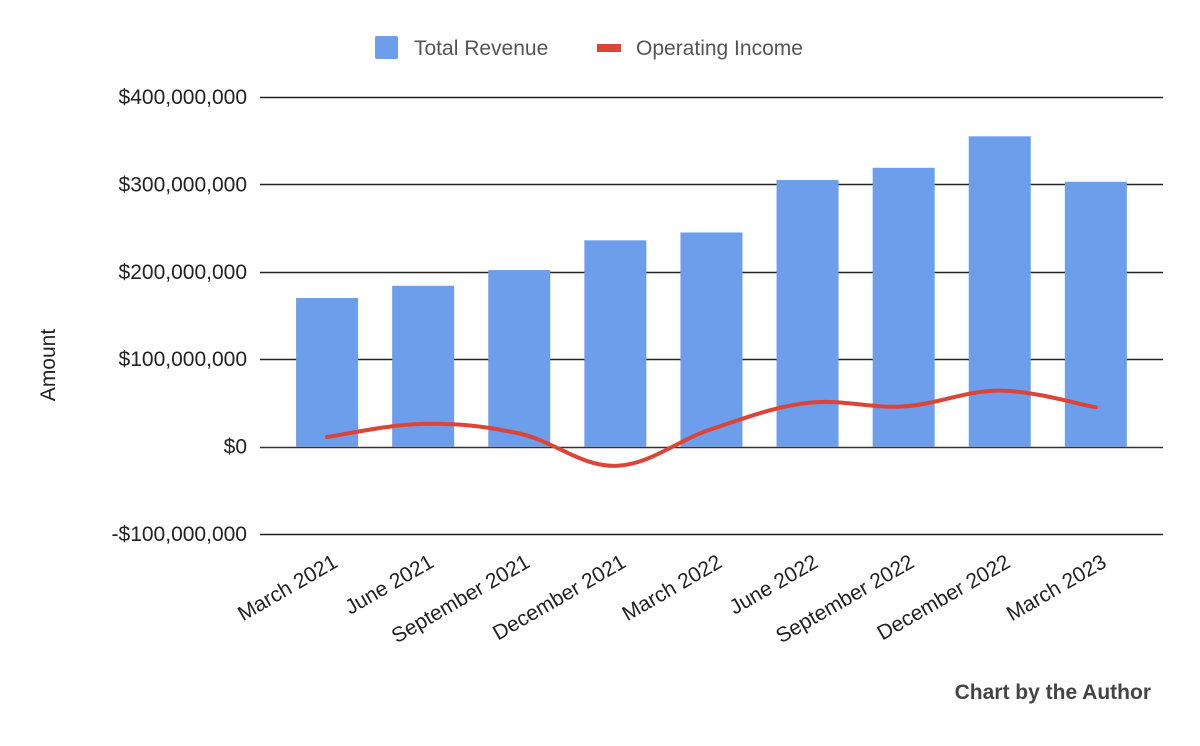 This screenshot has height=746, width=1200. What do you see at coordinates (183, 97) in the screenshot?
I see `y-tick-label: $400,000,000` at bounding box center [183, 97].